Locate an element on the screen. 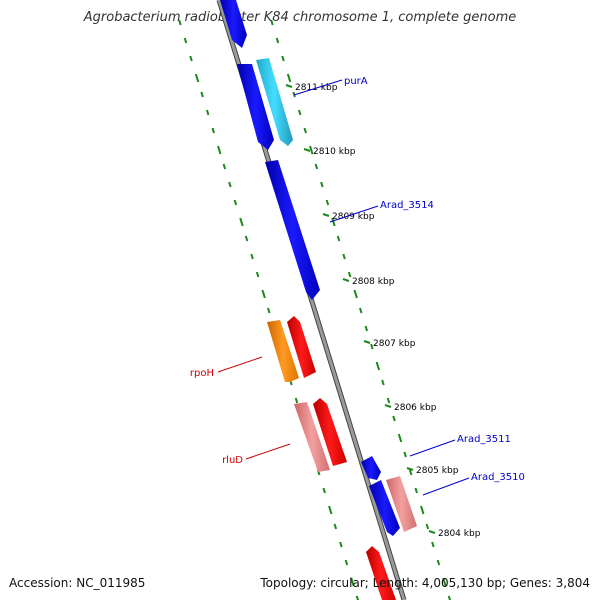 The image size is (600, 600). forward-gene-top is located at coordinates (233, 24).